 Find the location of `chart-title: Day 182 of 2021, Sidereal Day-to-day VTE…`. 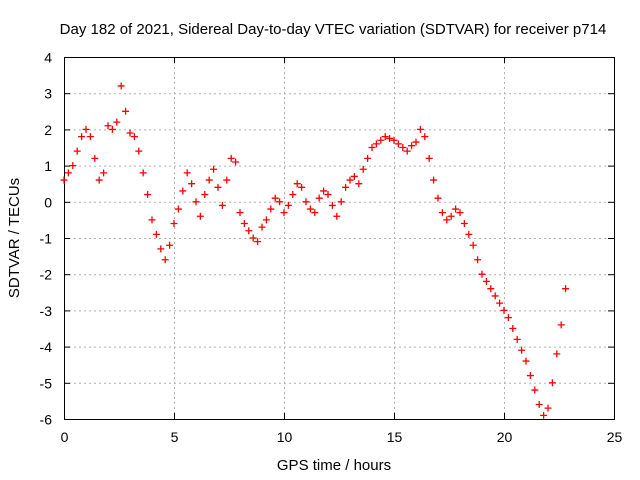

chart-title: Day 182 of 2021, Sidereal Day-to-day VTE… is located at coordinates (333, 29).